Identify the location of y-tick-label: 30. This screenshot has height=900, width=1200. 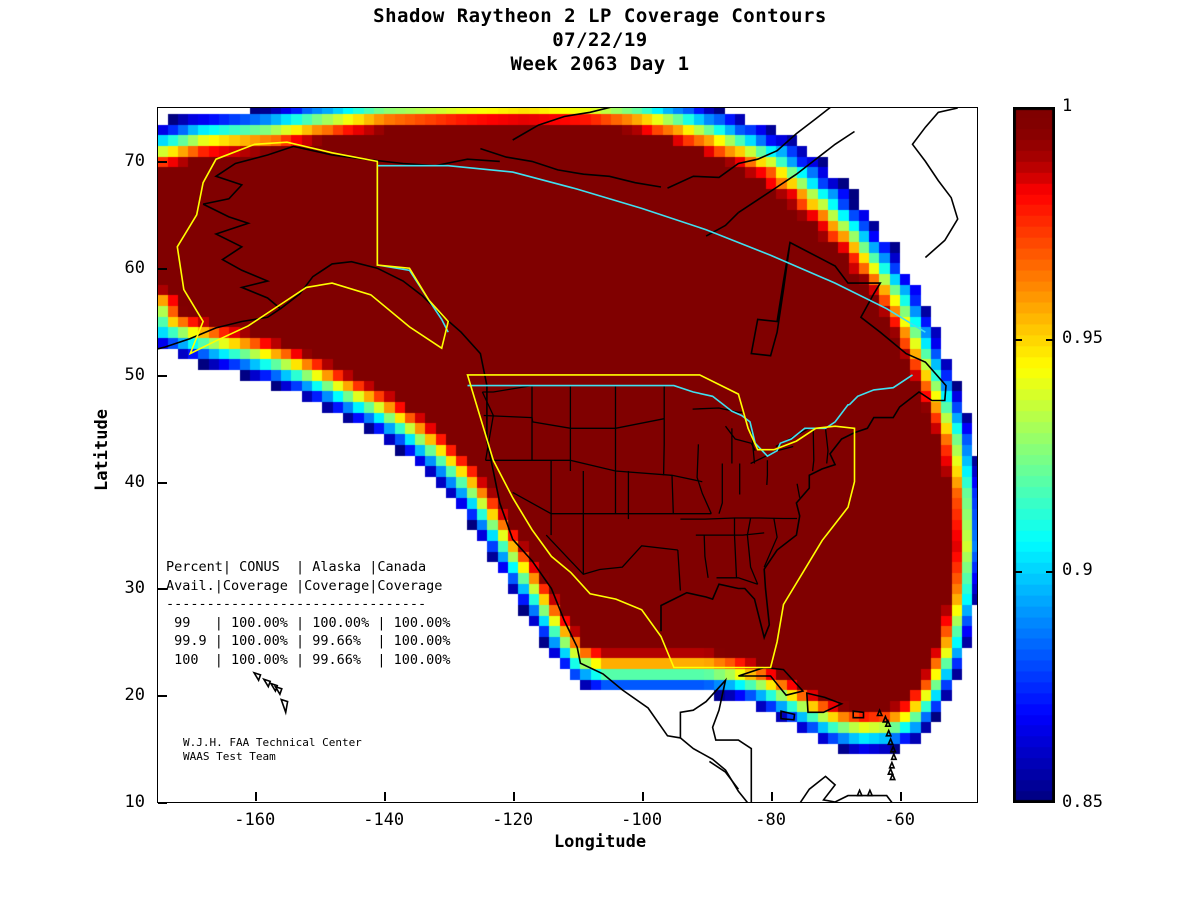
(134, 588).